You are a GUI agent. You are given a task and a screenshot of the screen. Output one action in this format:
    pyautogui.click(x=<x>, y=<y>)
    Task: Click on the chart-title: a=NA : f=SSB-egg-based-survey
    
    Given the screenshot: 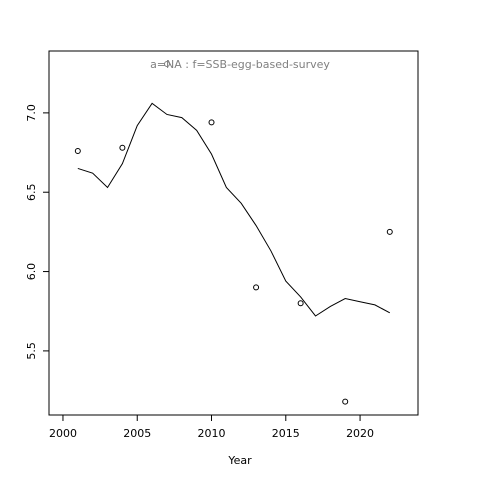 What is the action you would take?
    pyautogui.click(x=240, y=64)
    